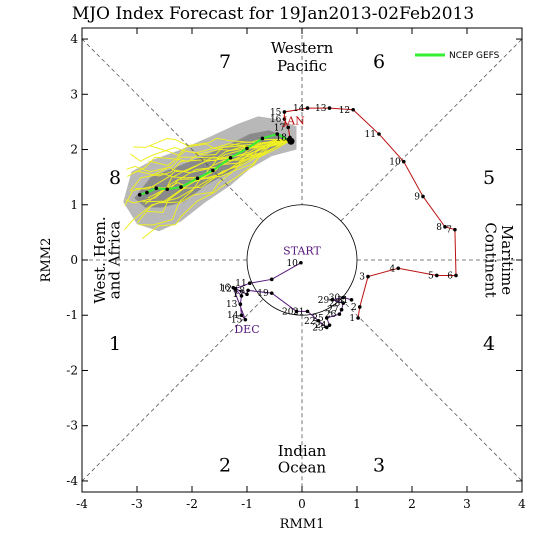 The height and width of the screenshot is (547, 547). I want to click on phase-label-4: 4, so click(489, 344).